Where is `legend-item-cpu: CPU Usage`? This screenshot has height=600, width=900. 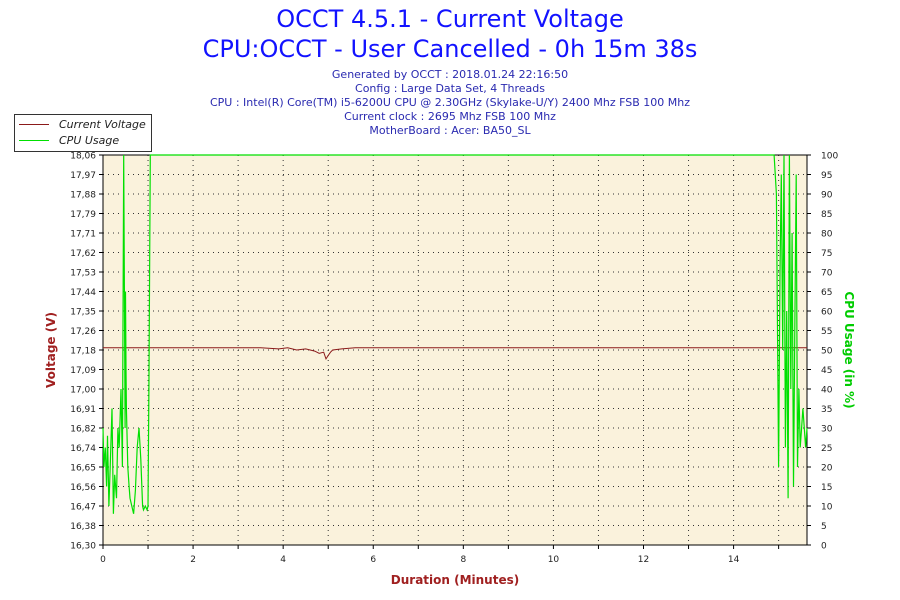 legend-item-cpu: CPU Usage is located at coordinates (83, 141).